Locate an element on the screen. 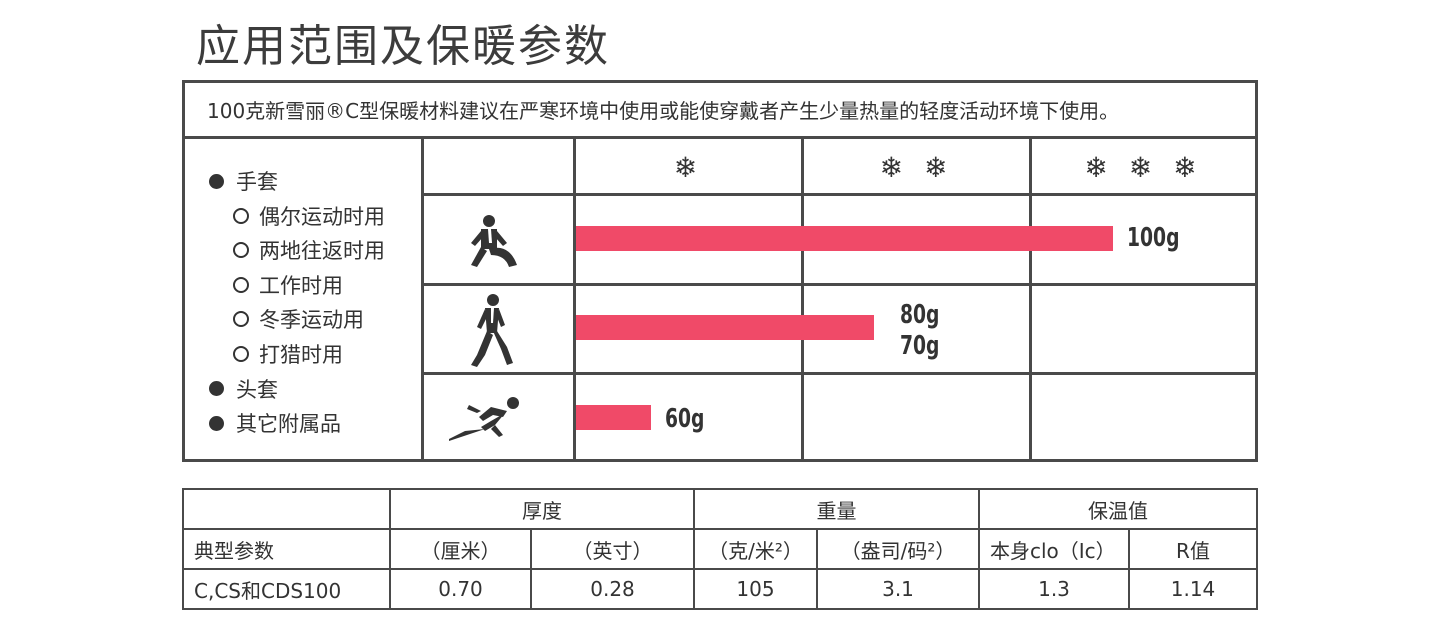 This screenshot has height=643, width=1440. bar-100g is located at coordinates (844, 238).